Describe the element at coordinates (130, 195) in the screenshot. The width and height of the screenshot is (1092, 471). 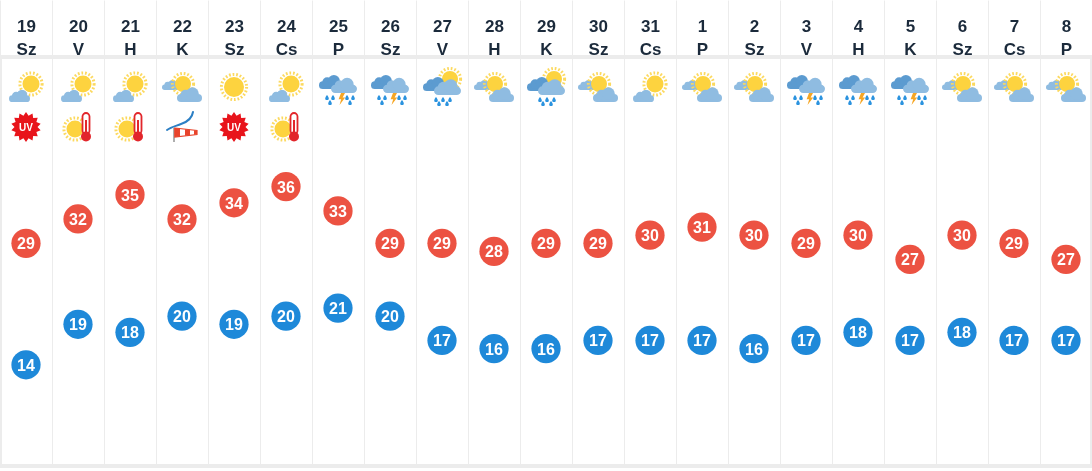
I see `data-label: 35` at that location.